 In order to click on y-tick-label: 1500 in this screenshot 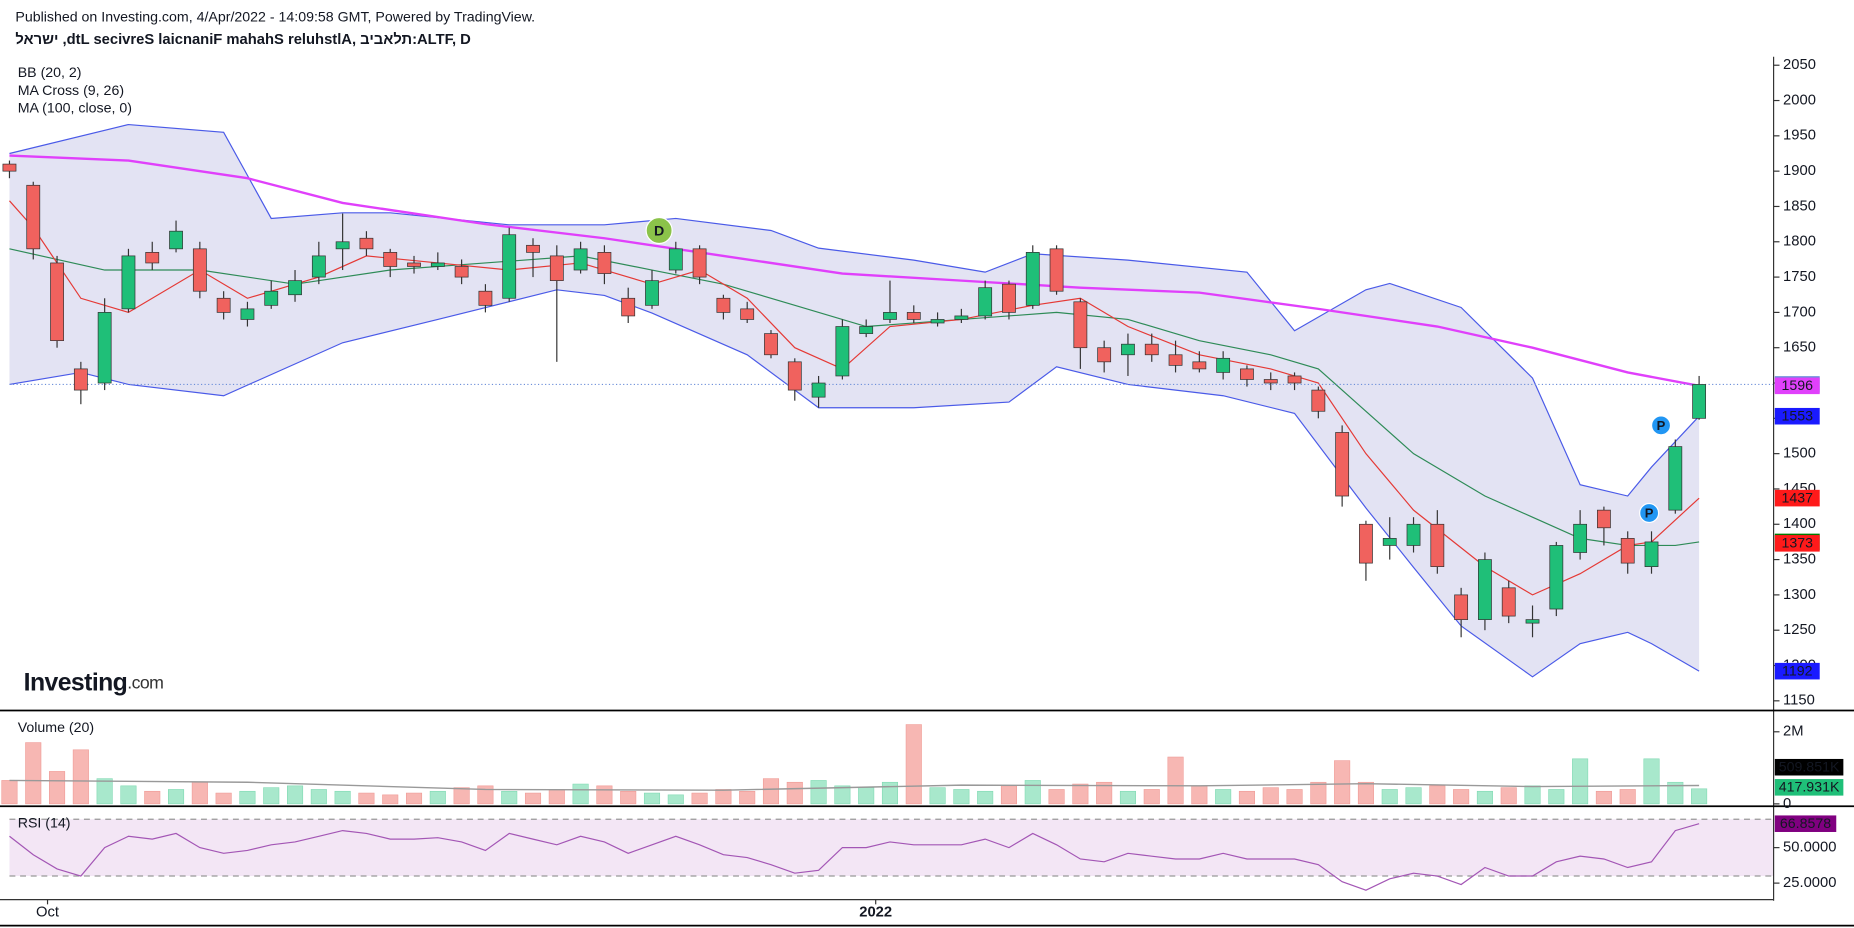, I will do `click(1799, 454)`.